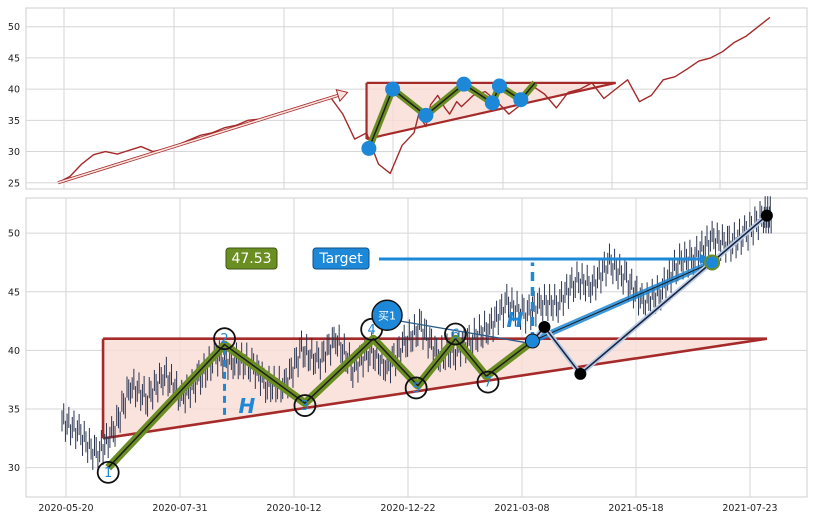 The image size is (813, 520). Describe the element at coordinates (247, 406) in the screenshot. I see `height-label-1: H` at that location.